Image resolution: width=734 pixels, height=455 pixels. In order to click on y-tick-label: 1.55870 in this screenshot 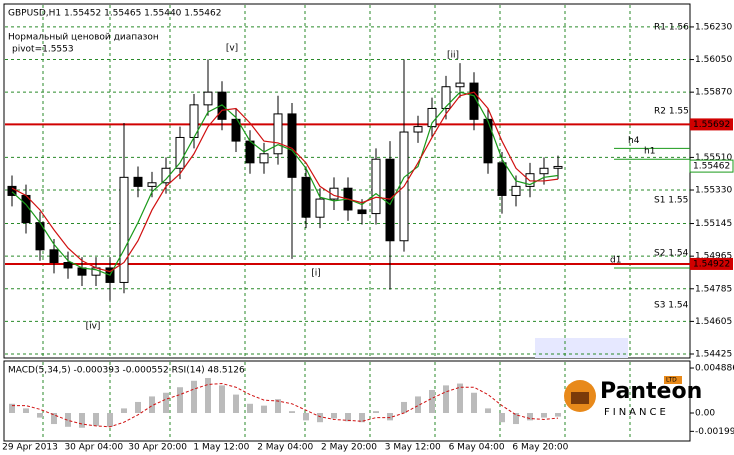, I will do `click(713, 93)`.